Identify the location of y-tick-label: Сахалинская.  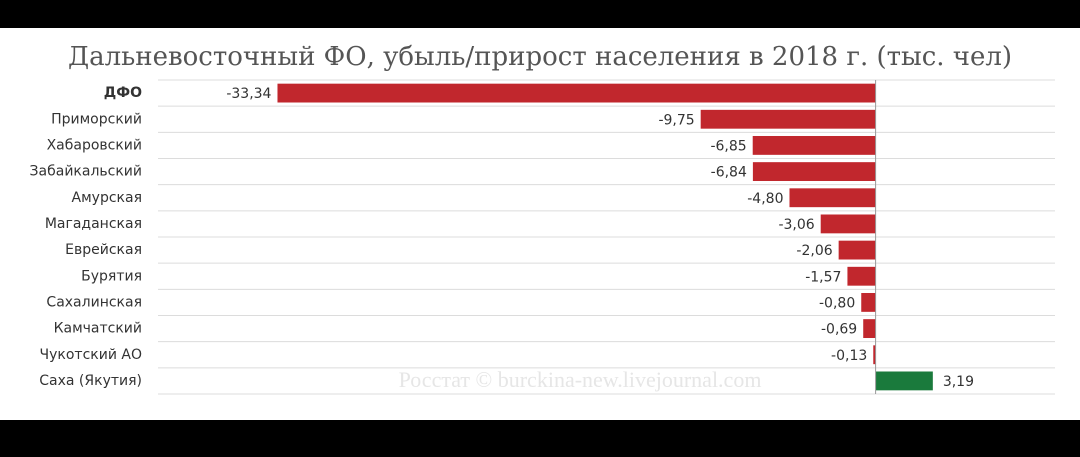
(94, 302).